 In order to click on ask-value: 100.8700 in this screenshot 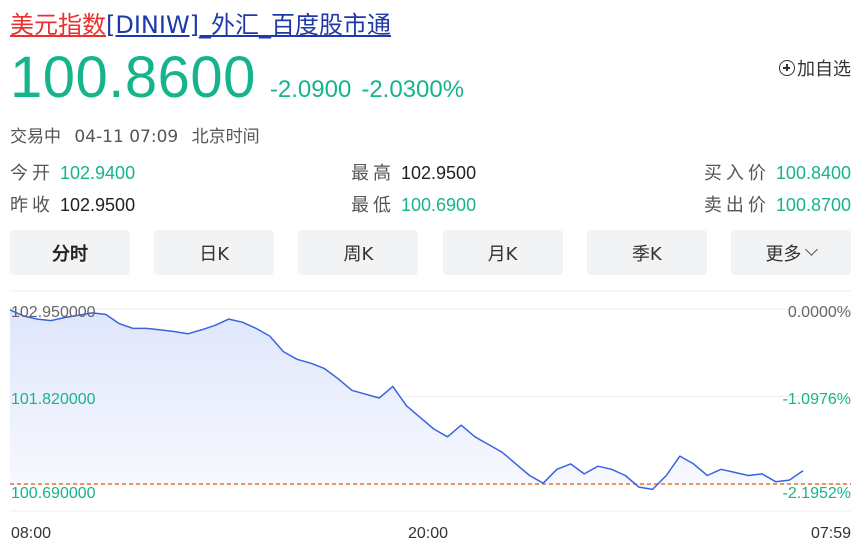, I will do `click(813, 205)`.